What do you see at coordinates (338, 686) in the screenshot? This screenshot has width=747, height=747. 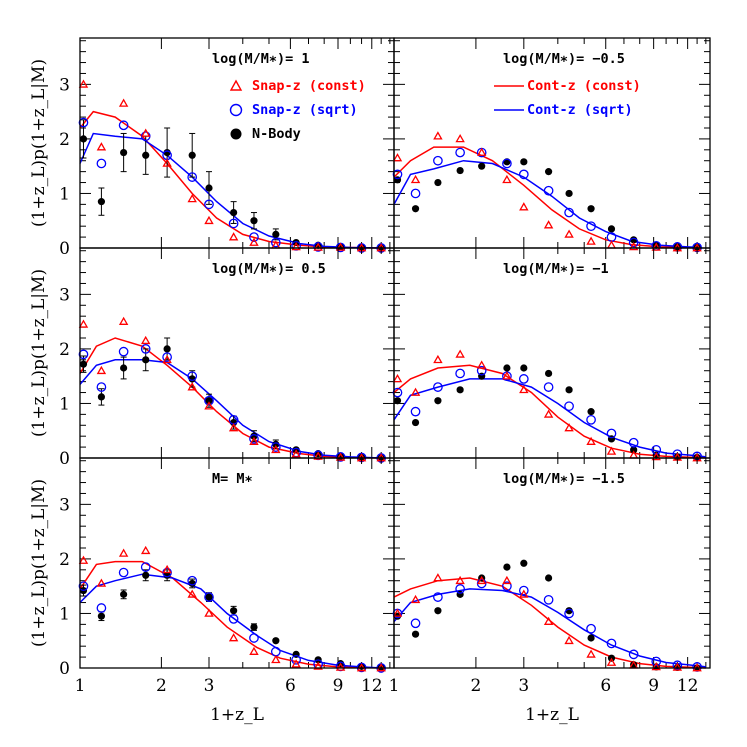 I see `x-tick-label: 9` at bounding box center [338, 686].